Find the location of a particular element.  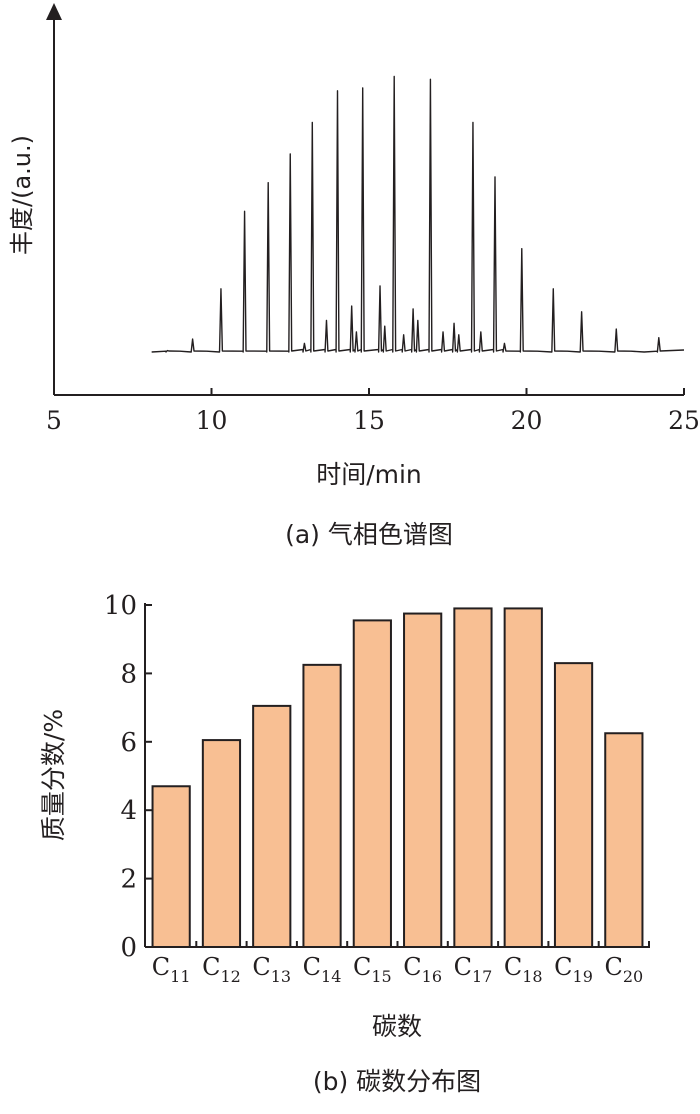

x-tick-label: C11 is located at coordinates (171, 969).